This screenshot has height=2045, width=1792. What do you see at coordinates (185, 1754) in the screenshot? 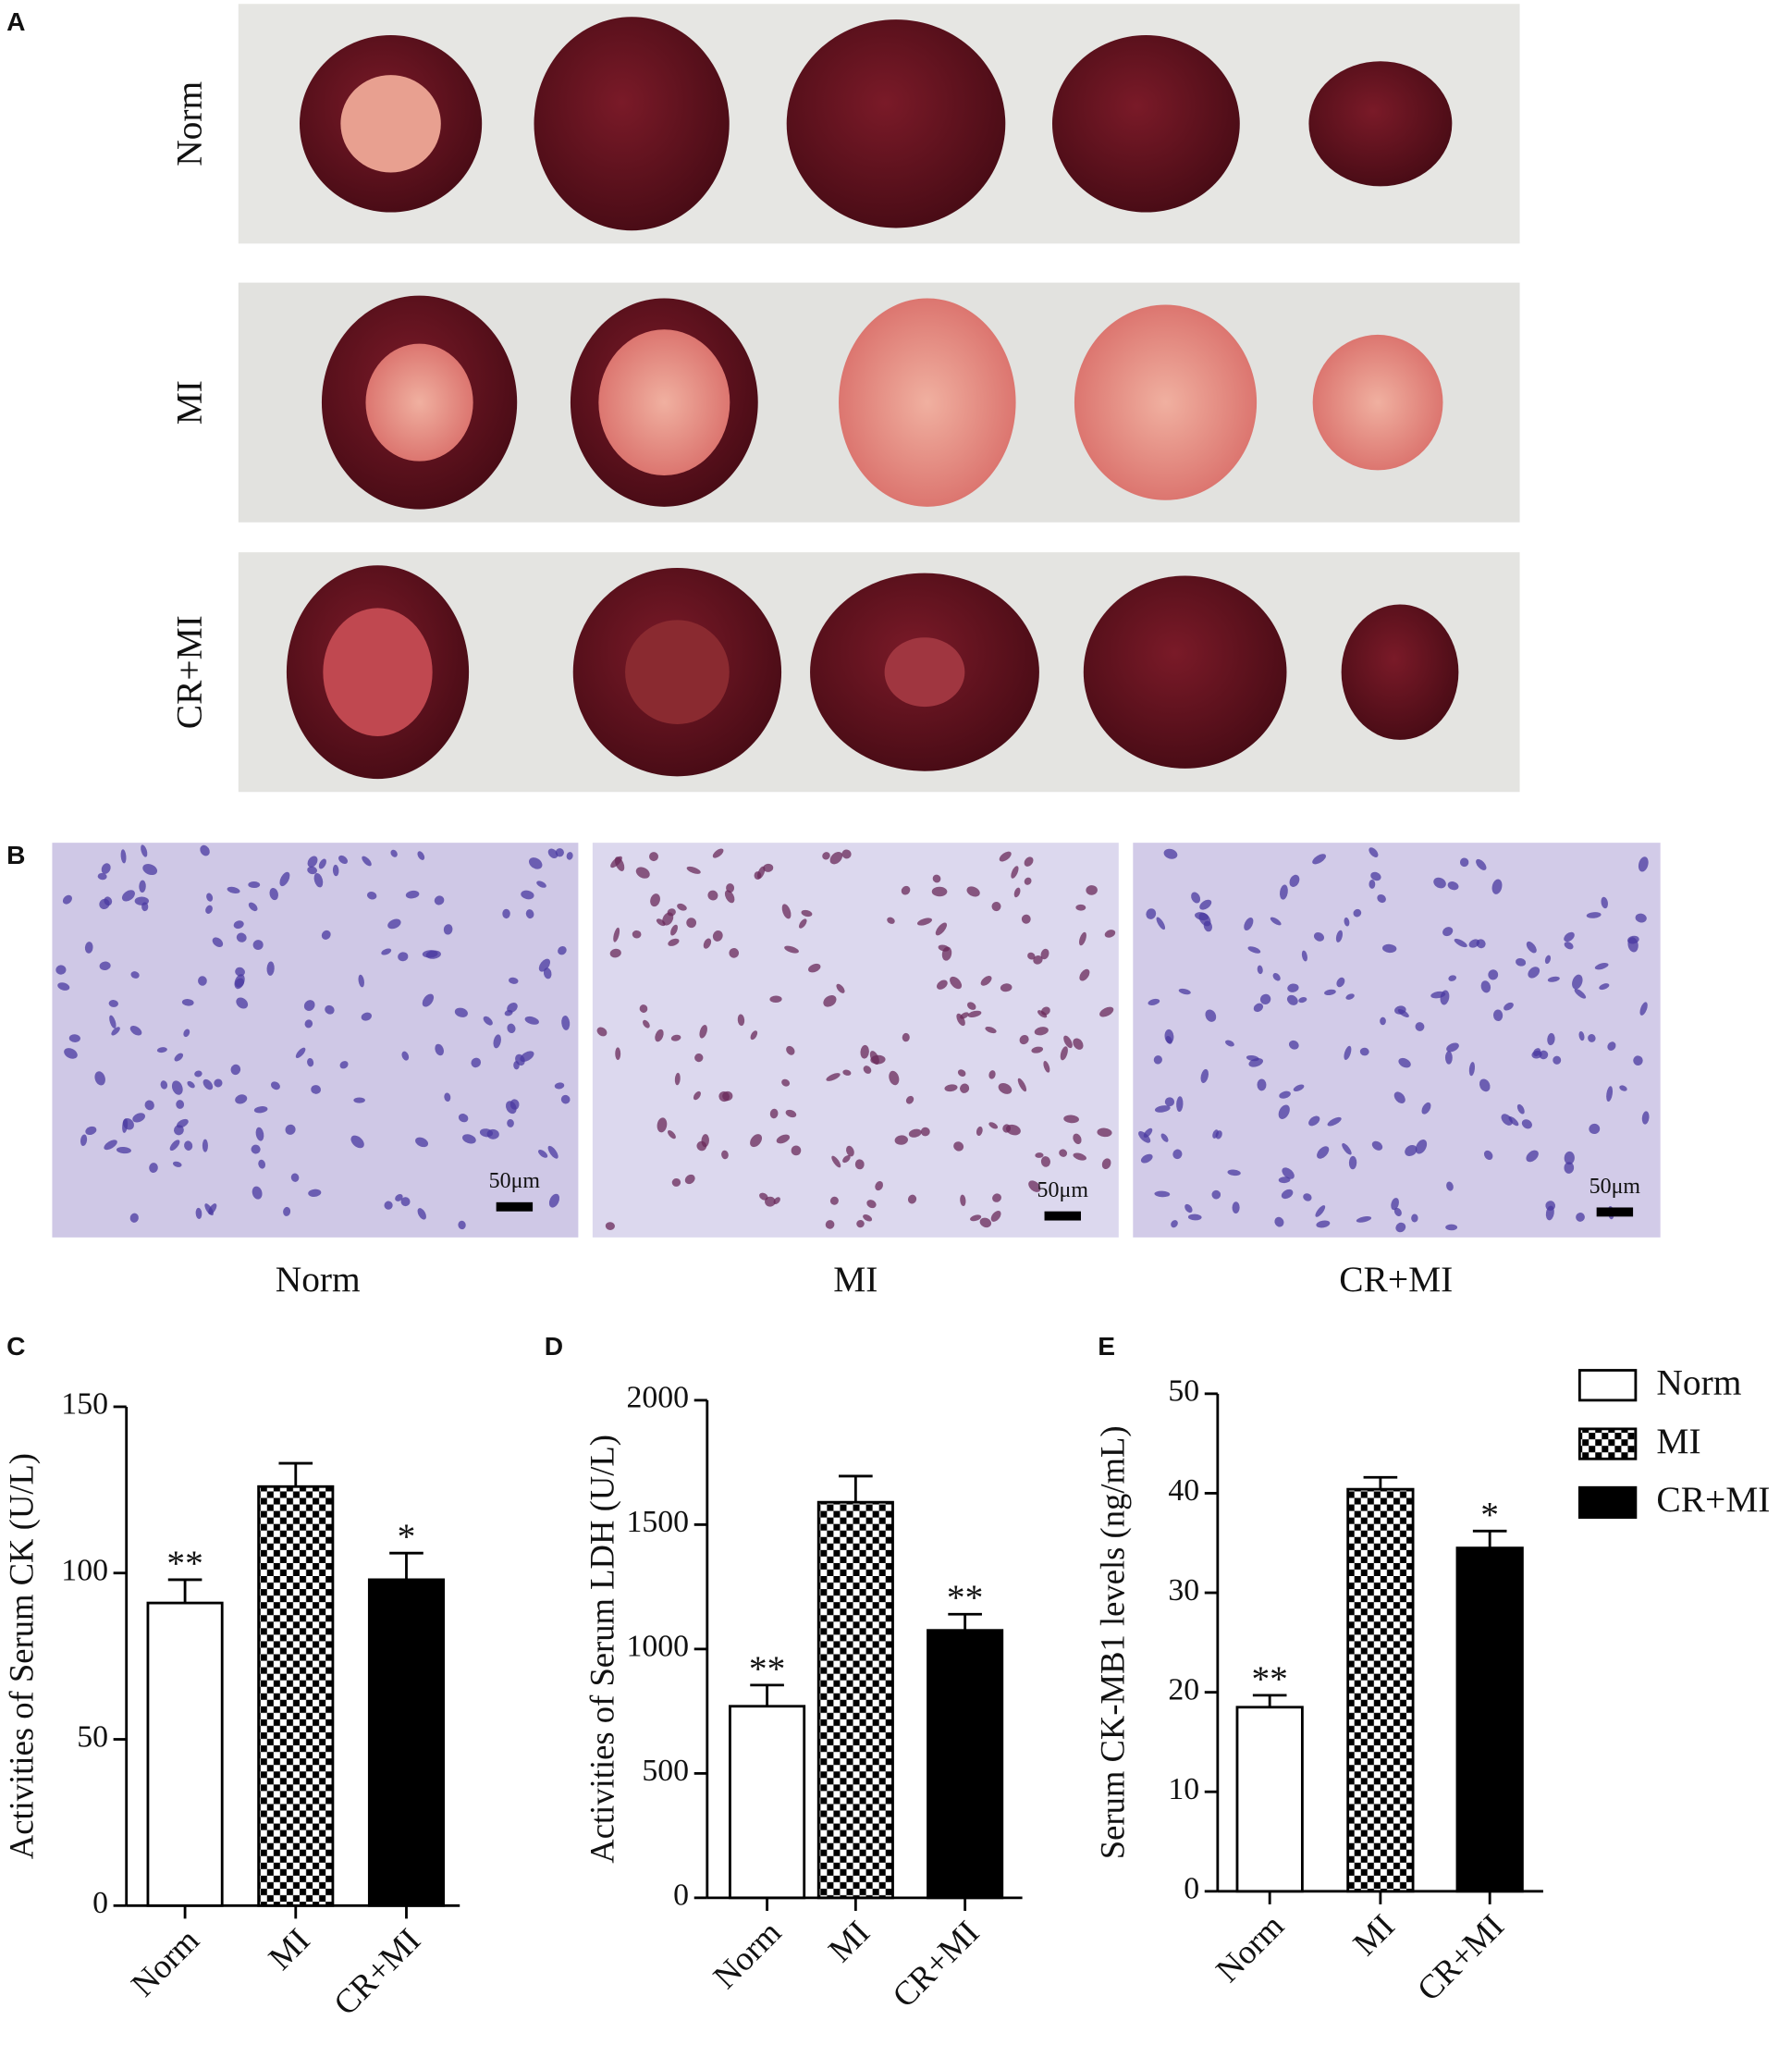
I see `bar` at bounding box center [185, 1754].